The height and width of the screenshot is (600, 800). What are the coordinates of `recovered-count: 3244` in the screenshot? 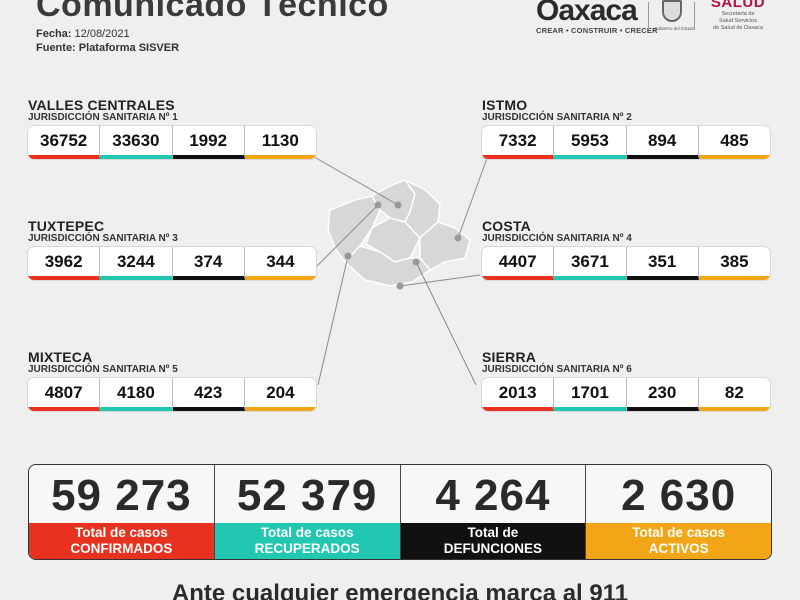 It's located at (136, 263).